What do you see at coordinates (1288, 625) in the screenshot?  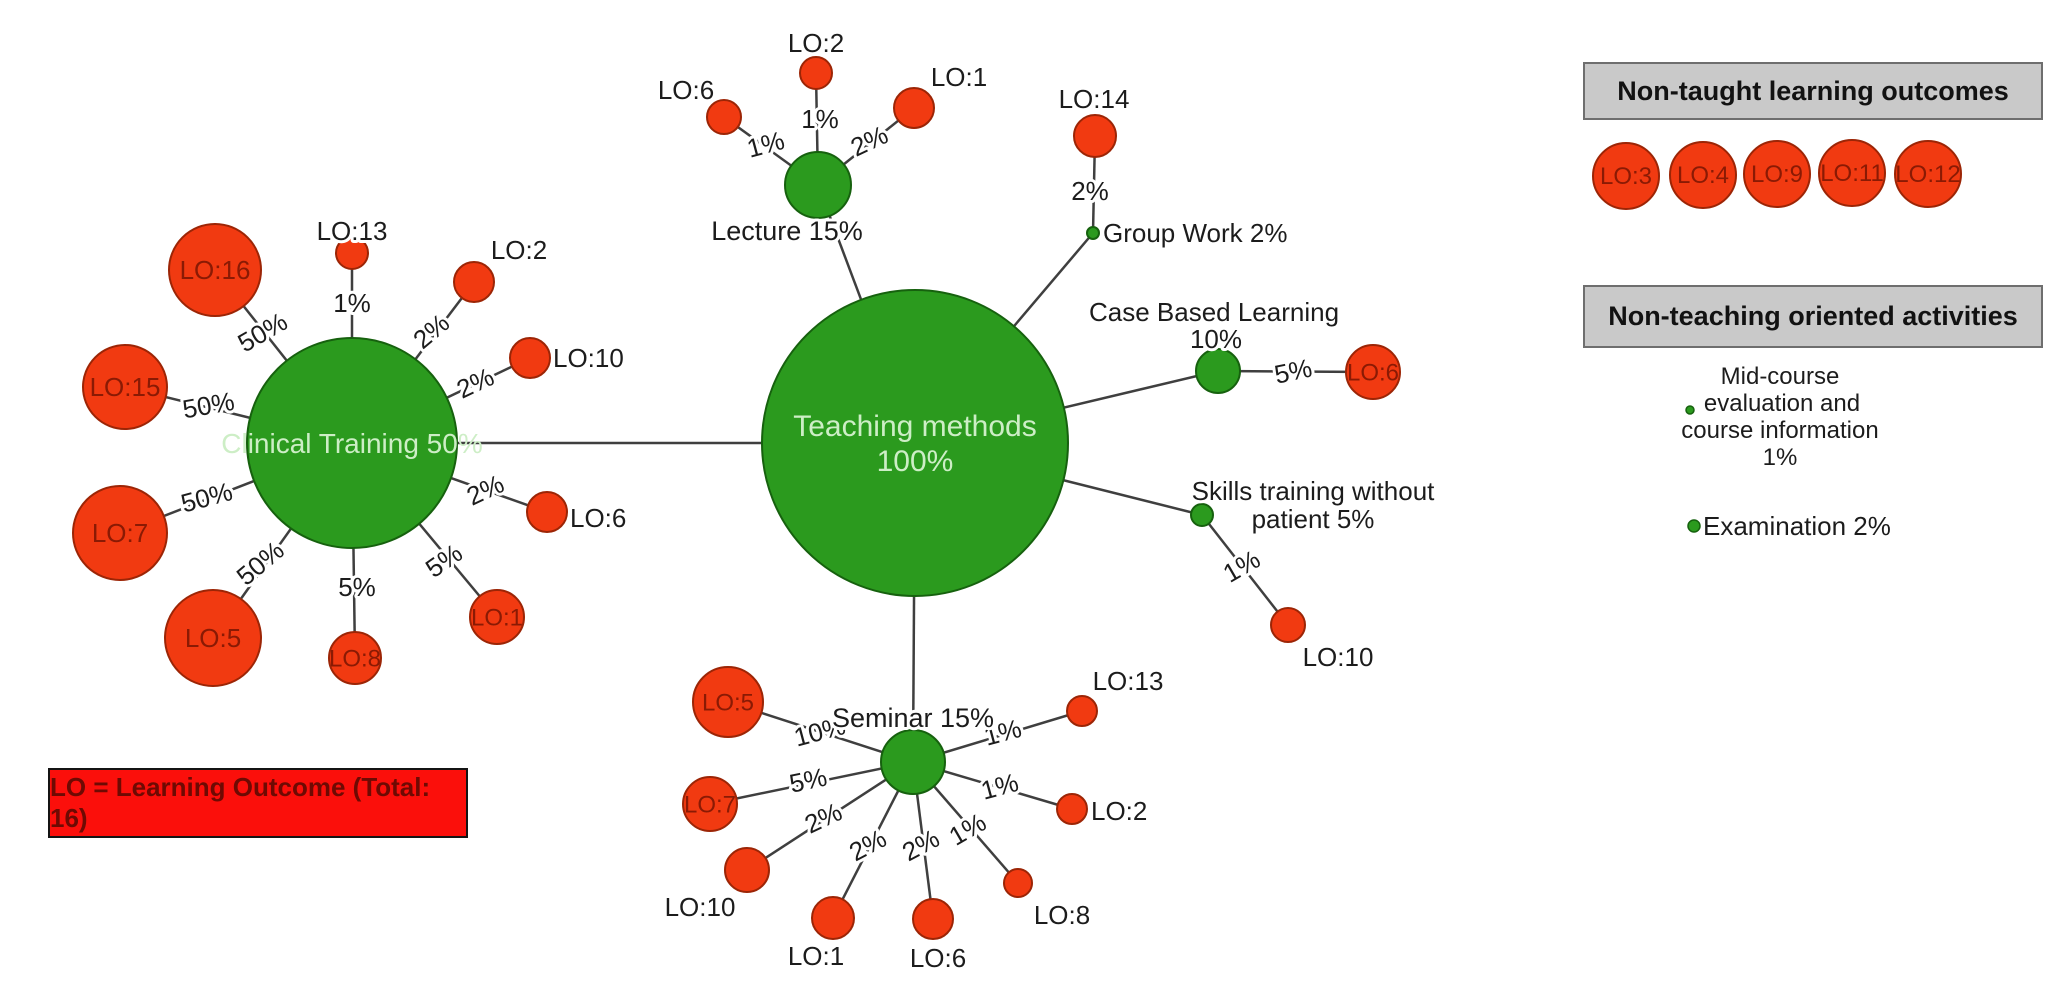 I see `node-s10-circle` at bounding box center [1288, 625].